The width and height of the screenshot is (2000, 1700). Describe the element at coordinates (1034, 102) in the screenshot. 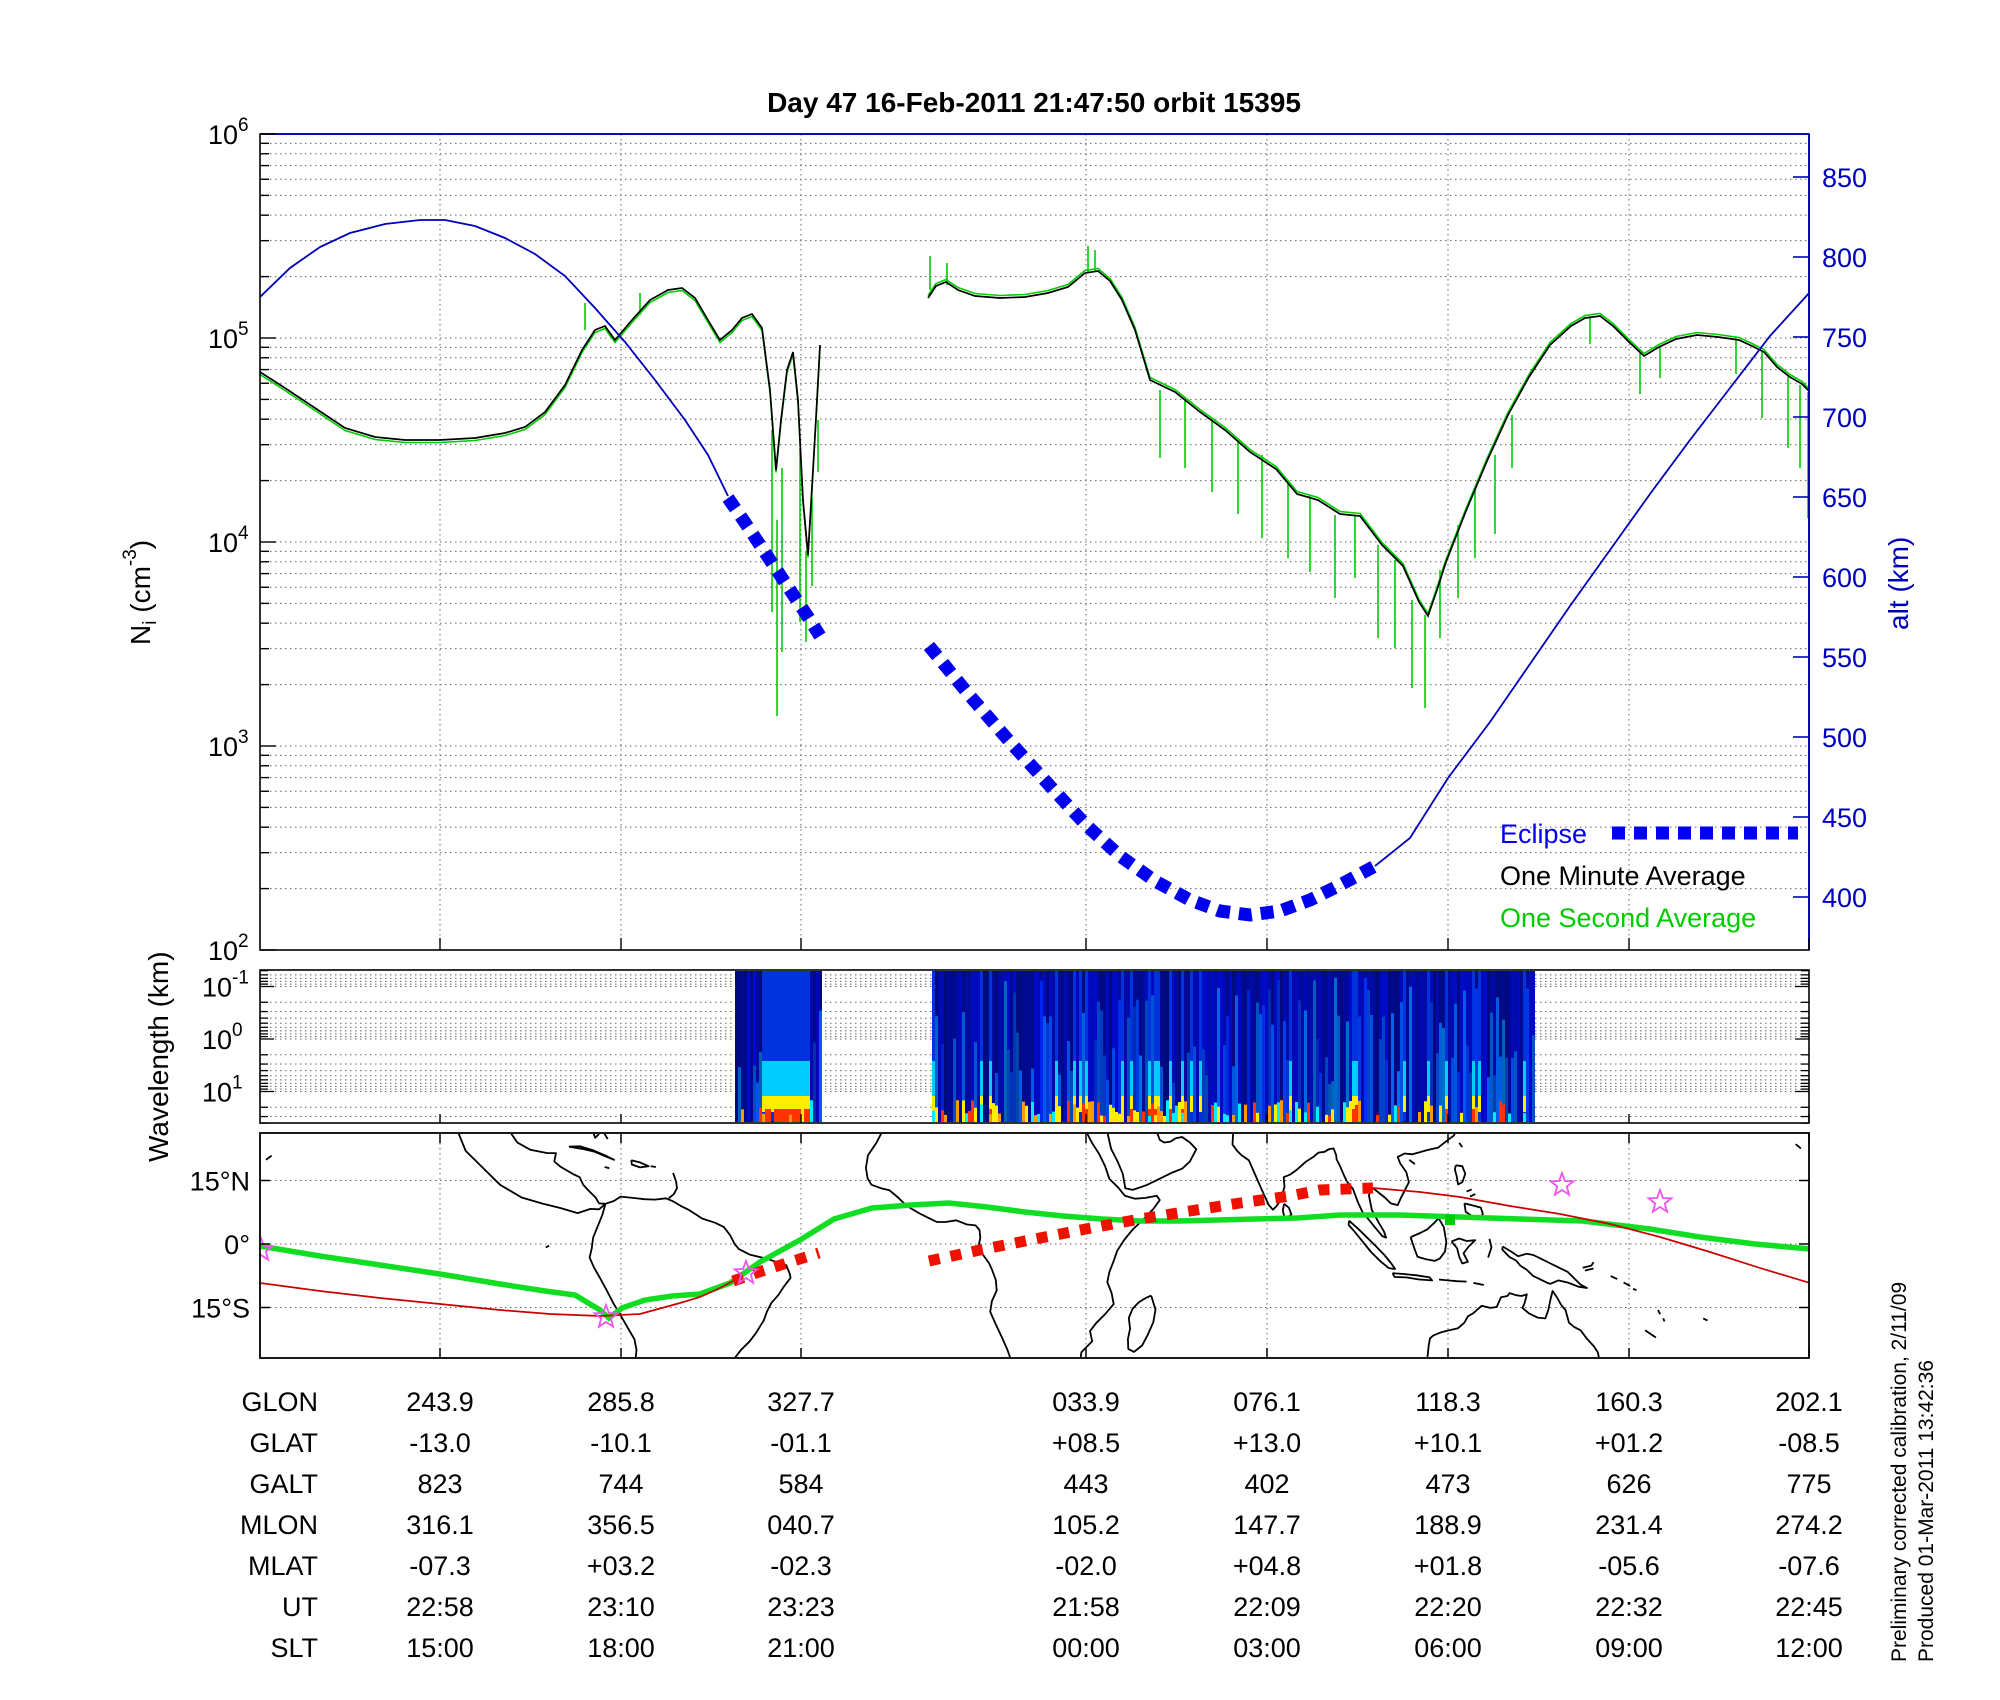

I see `chart-title: Day 47 16-Feb-2011 21:47:50 orbit 15395` at that location.